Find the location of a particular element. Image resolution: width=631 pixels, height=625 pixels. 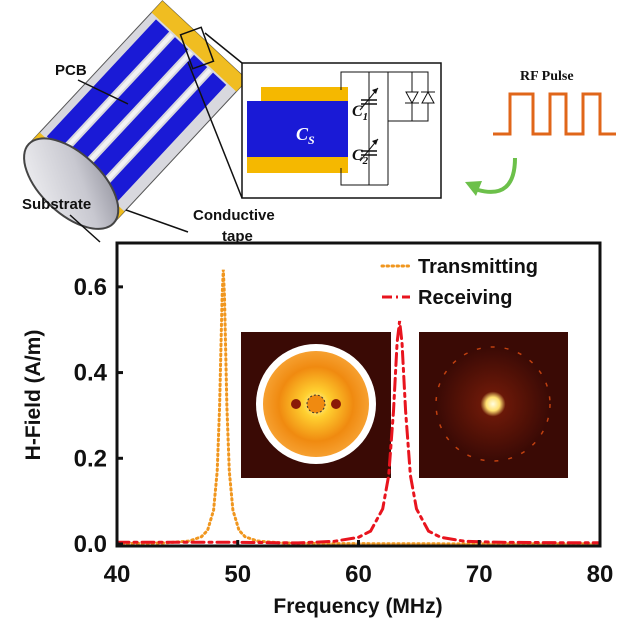

pcb-strip is located at coordinates (108, 84).